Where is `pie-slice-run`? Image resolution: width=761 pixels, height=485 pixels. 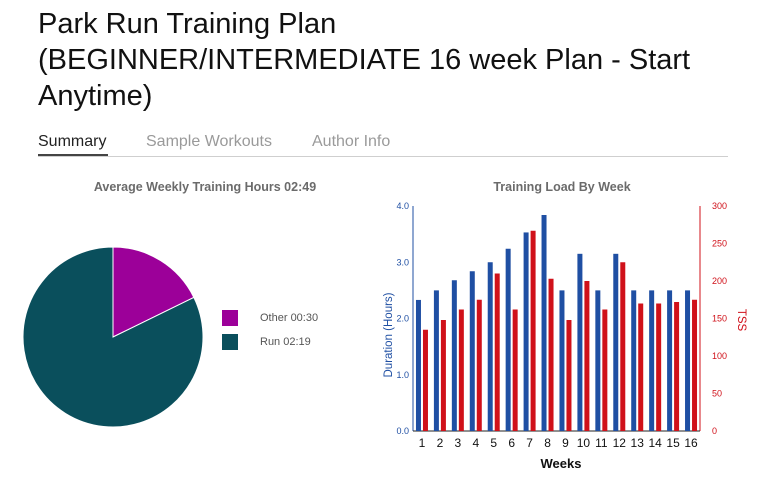
pie-slice-run is located at coordinates (113, 337).